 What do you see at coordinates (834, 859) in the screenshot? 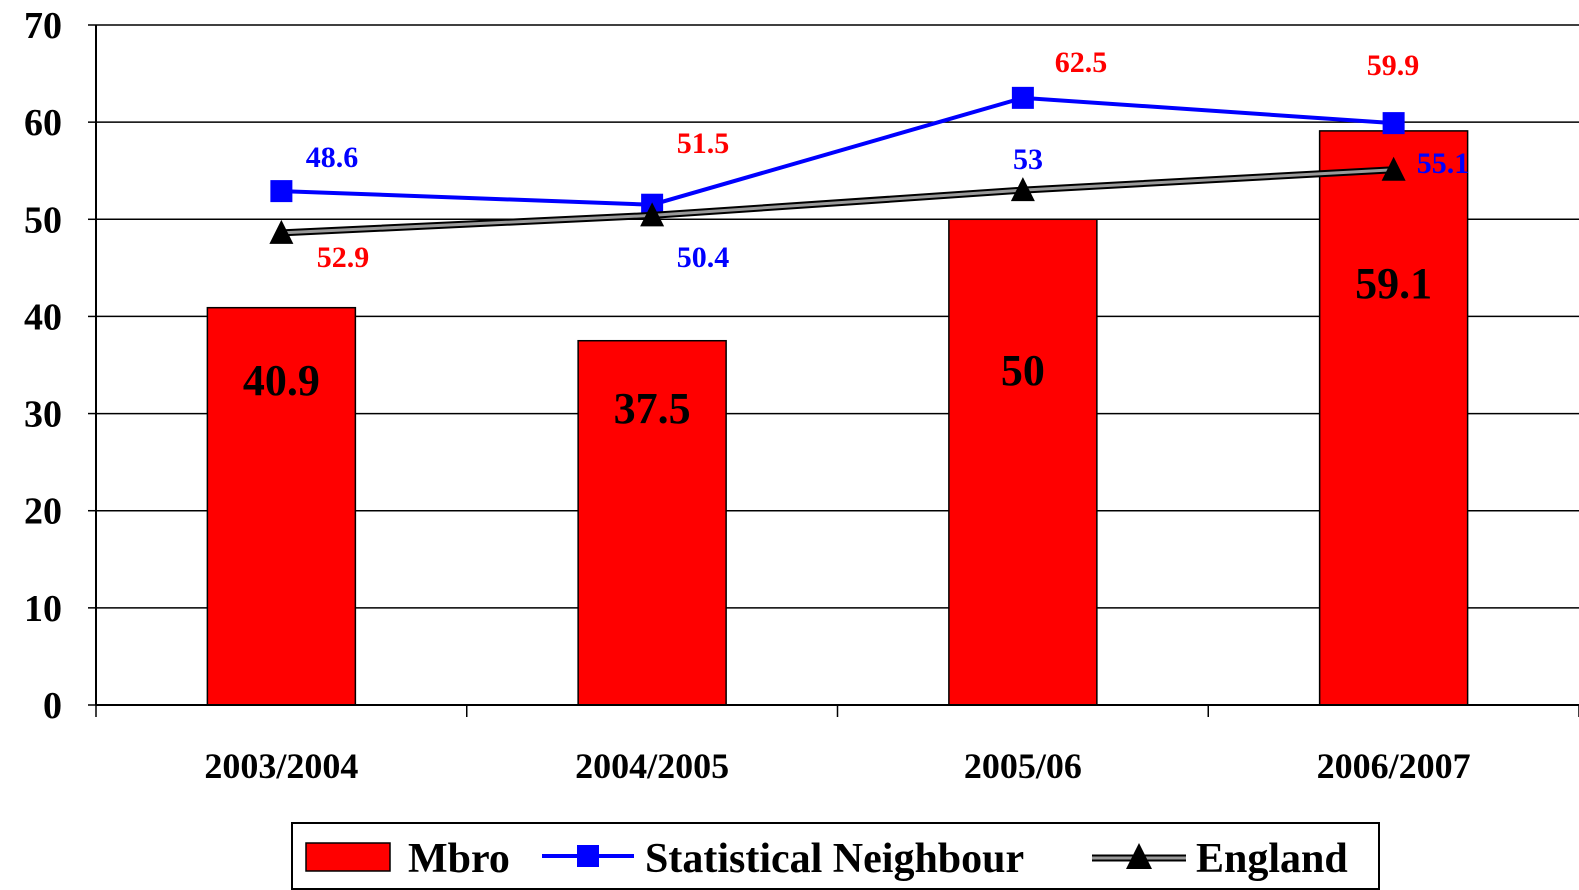
I see `legend-label-statistical-neighbour: Statistical Neighbour` at bounding box center [834, 859].